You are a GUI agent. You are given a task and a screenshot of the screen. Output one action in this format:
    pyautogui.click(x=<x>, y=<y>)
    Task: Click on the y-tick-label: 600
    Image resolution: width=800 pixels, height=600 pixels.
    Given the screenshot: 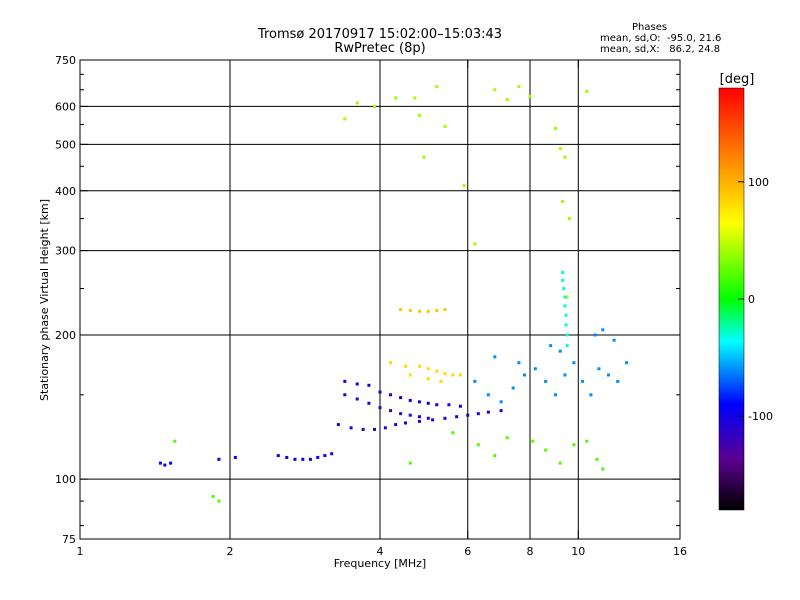 What is the action you would take?
    pyautogui.click(x=65, y=106)
    